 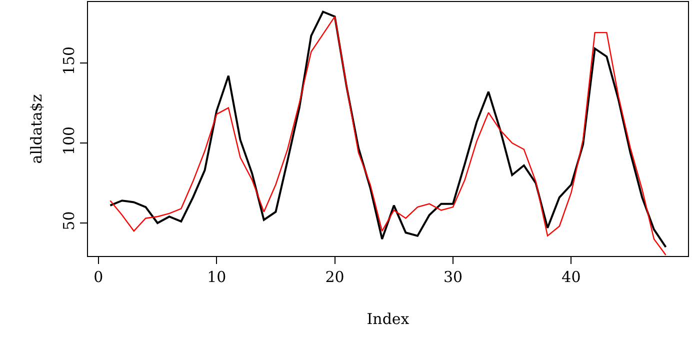 What do you see at coordinates (69, 141) in the screenshot?
I see `y-tick-label: 100` at bounding box center [69, 141].